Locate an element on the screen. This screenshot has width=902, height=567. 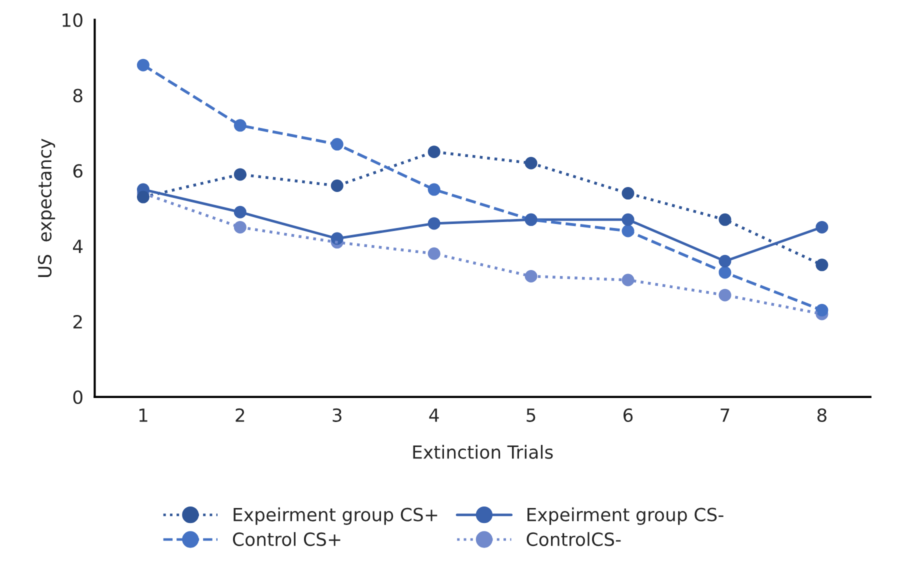
x-tick-label: 2 is located at coordinates (240, 415).